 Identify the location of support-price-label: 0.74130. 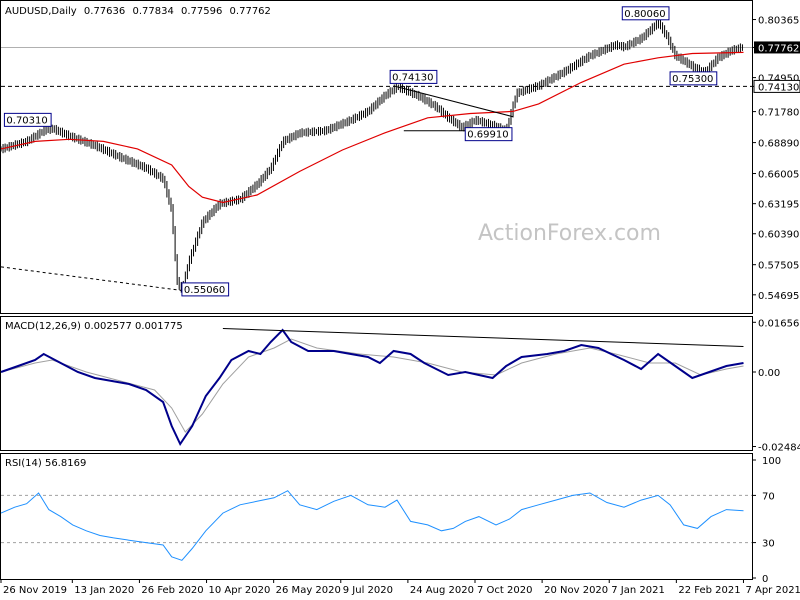
(778, 87).